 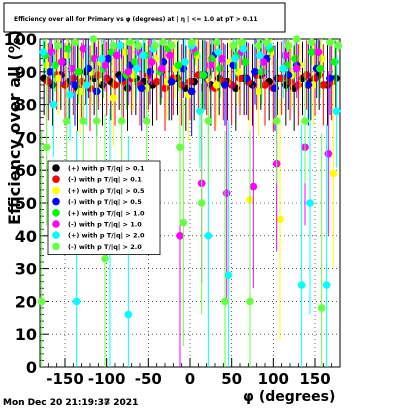 I want to click on legend-label: (-) with p T/|q| > 0.1, so click(x=105, y=180).